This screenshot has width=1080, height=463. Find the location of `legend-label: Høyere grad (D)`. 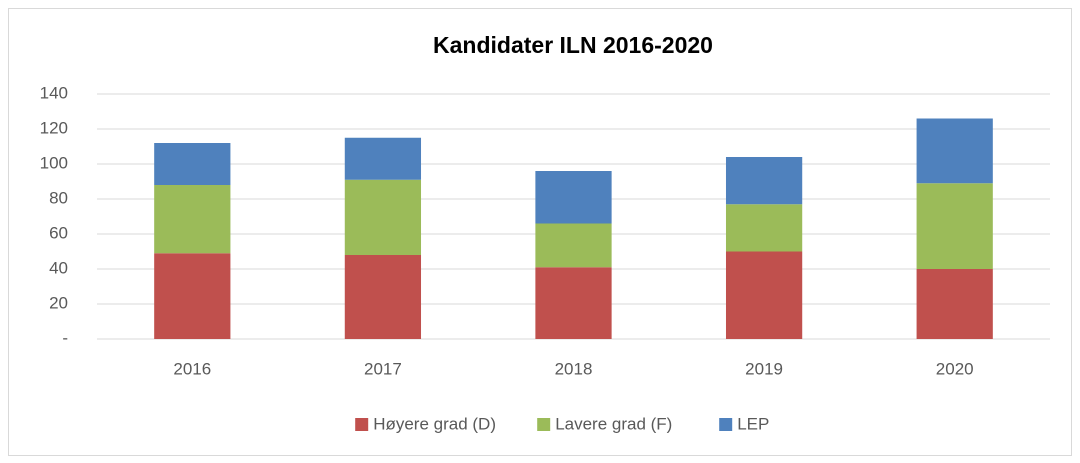

legend-label: Høyere grad (D) is located at coordinates (434, 423).